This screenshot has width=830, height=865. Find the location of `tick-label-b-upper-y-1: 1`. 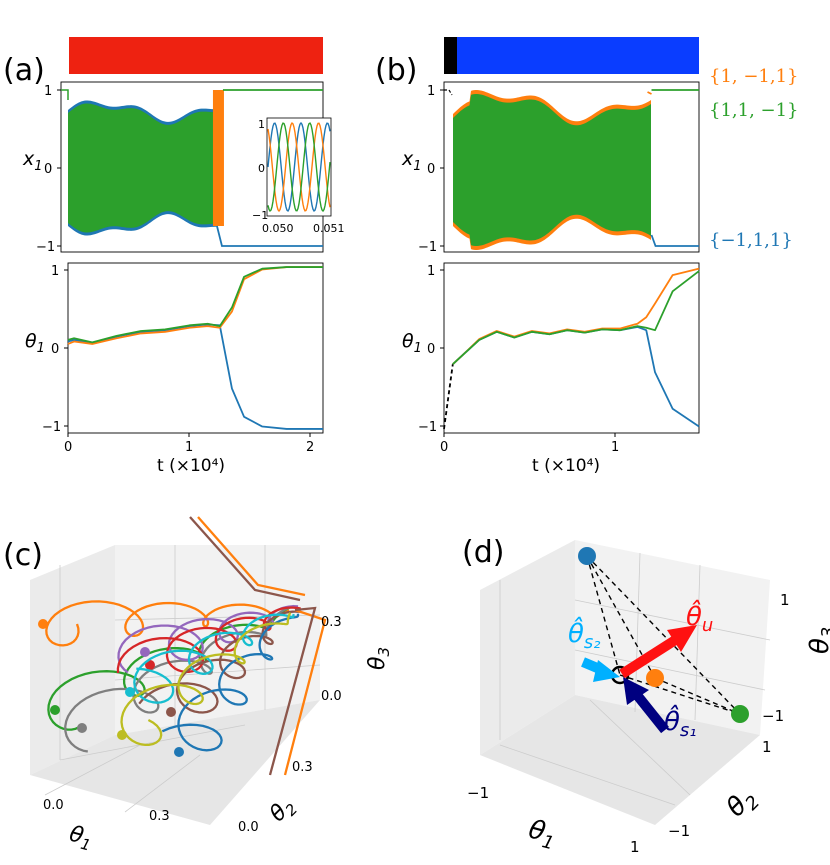

tick-label-b-upper-y-1: 1 is located at coordinates (431, 91).